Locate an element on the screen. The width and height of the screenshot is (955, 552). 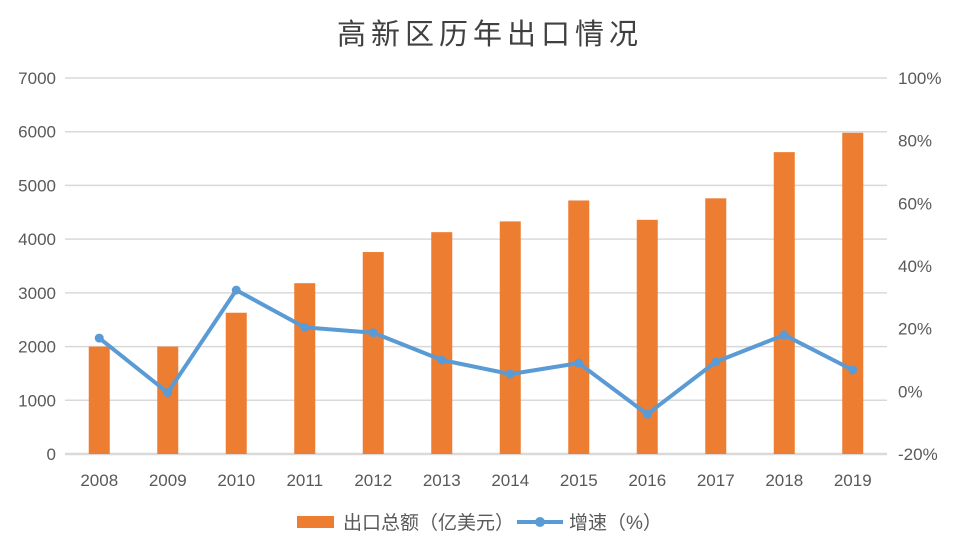
bar-2017 is located at coordinates (716, 326).